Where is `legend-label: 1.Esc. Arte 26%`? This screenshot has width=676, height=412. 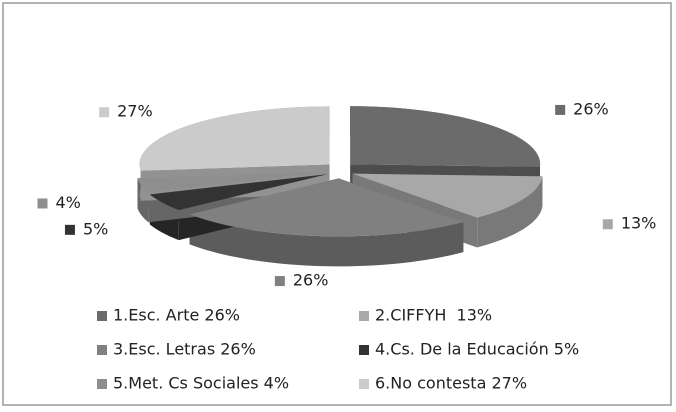 legend-label: 1.Esc. Arte 26% is located at coordinates (176, 315).